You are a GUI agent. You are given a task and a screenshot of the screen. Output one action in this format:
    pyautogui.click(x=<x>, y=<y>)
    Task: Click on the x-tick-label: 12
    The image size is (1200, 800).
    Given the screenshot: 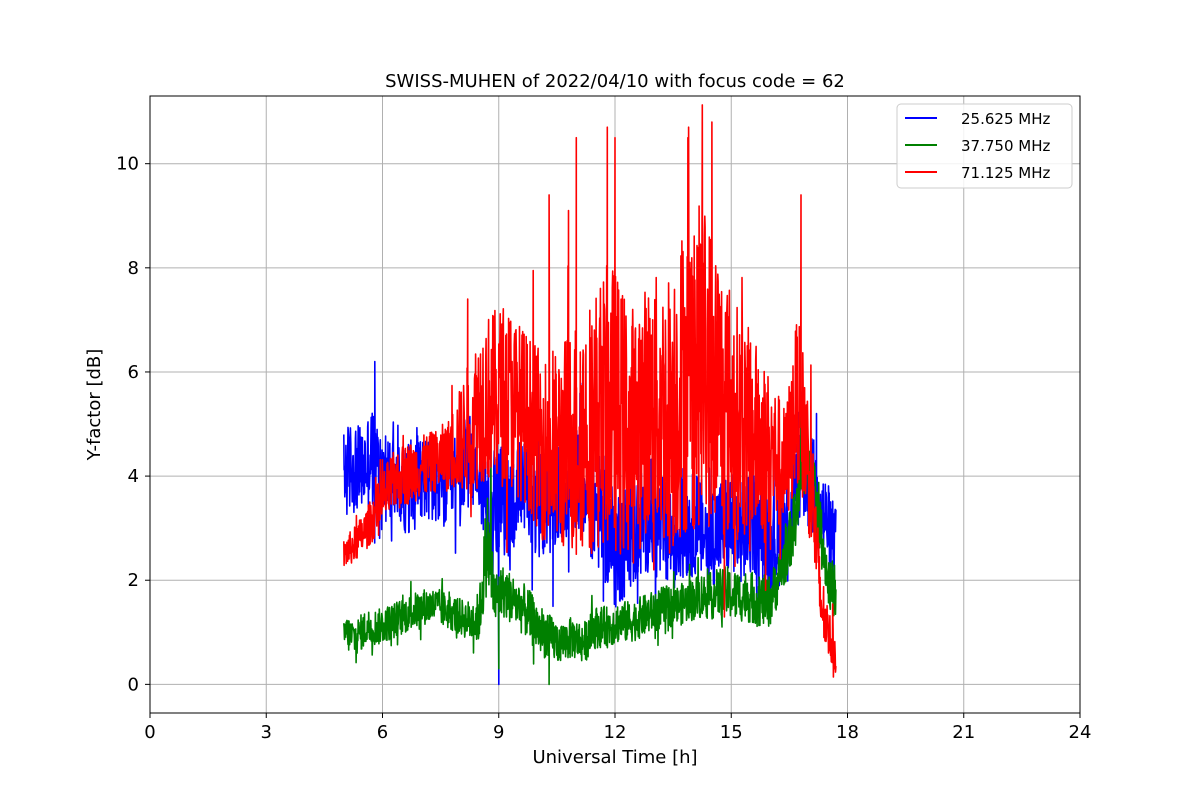 What is the action you would take?
    pyautogui.click(x=615, y=732)
    